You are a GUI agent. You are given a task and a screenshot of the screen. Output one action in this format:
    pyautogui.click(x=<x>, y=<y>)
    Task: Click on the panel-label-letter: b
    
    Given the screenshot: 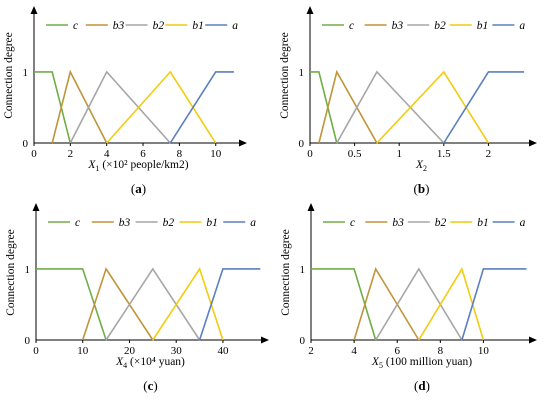 What is the action you would take?
    pyautogui.click(x=421, y=188)
    